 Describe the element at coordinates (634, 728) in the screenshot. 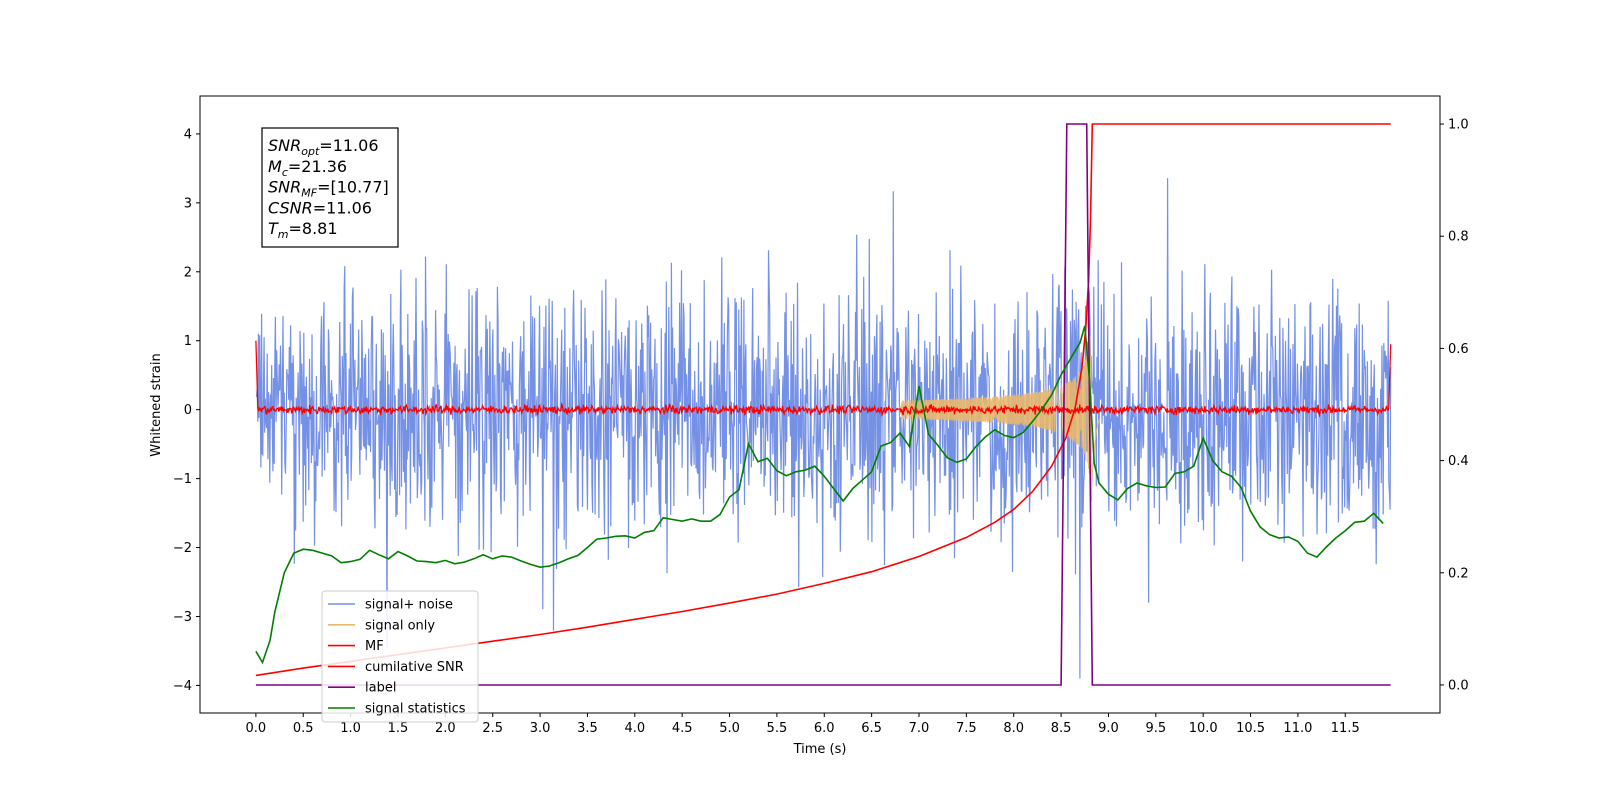

I see `x-tick-label: 4.0` at that location.